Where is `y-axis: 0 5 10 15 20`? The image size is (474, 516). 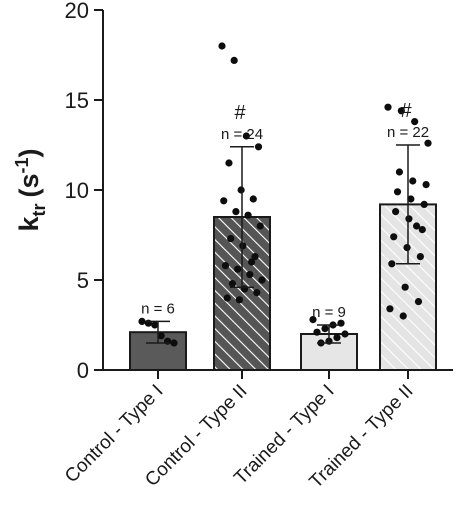 y-axis: 0 5 10 15 20 is located at coordinates (84, 191).